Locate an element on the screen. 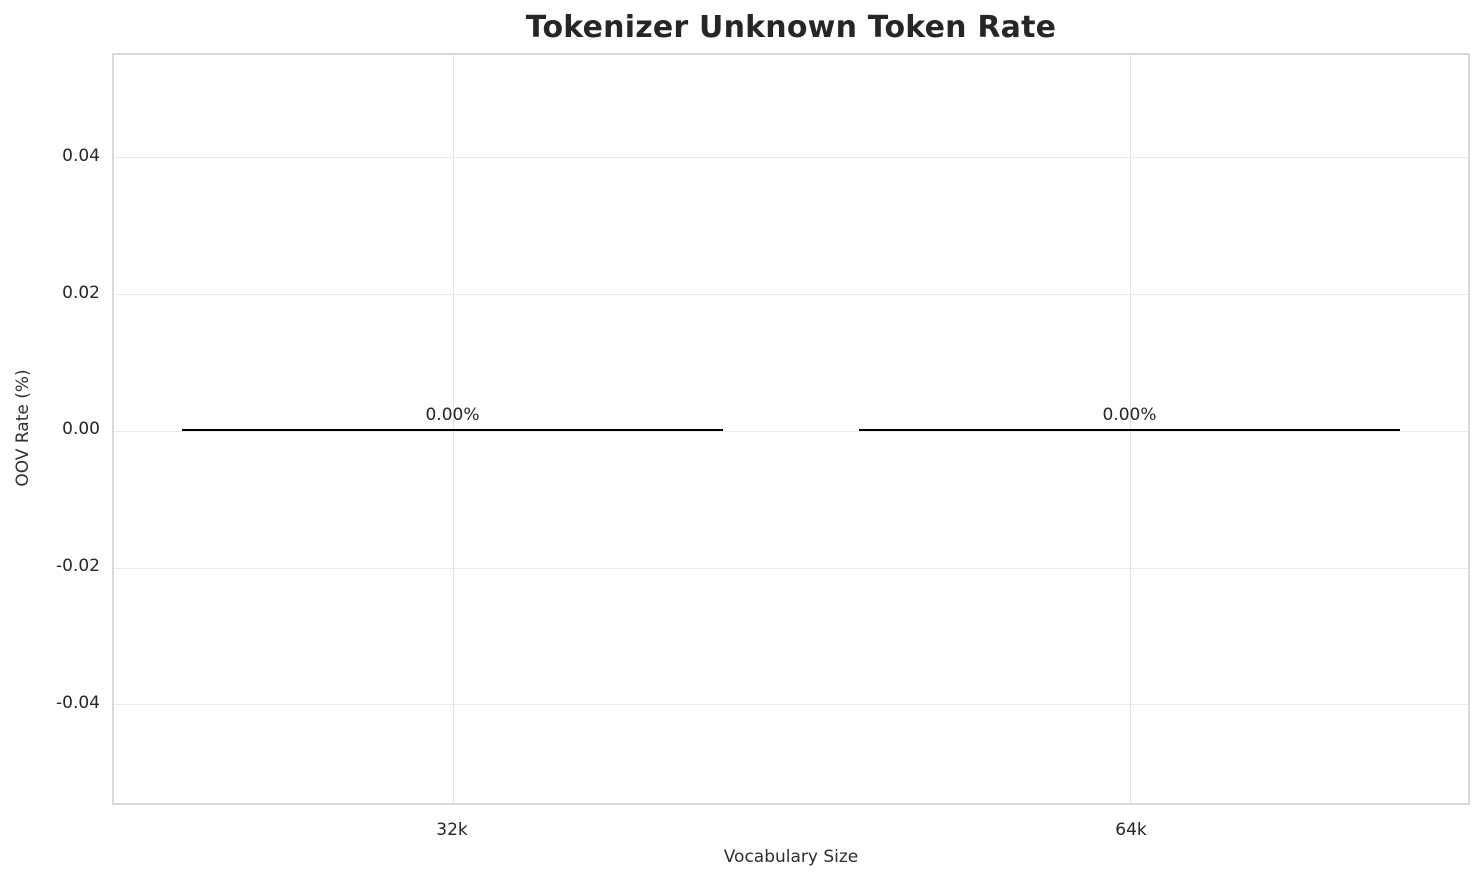 The image size is (1484, 885). x-axis-label: Vocabulary Size is located at coordinates (791, 857).